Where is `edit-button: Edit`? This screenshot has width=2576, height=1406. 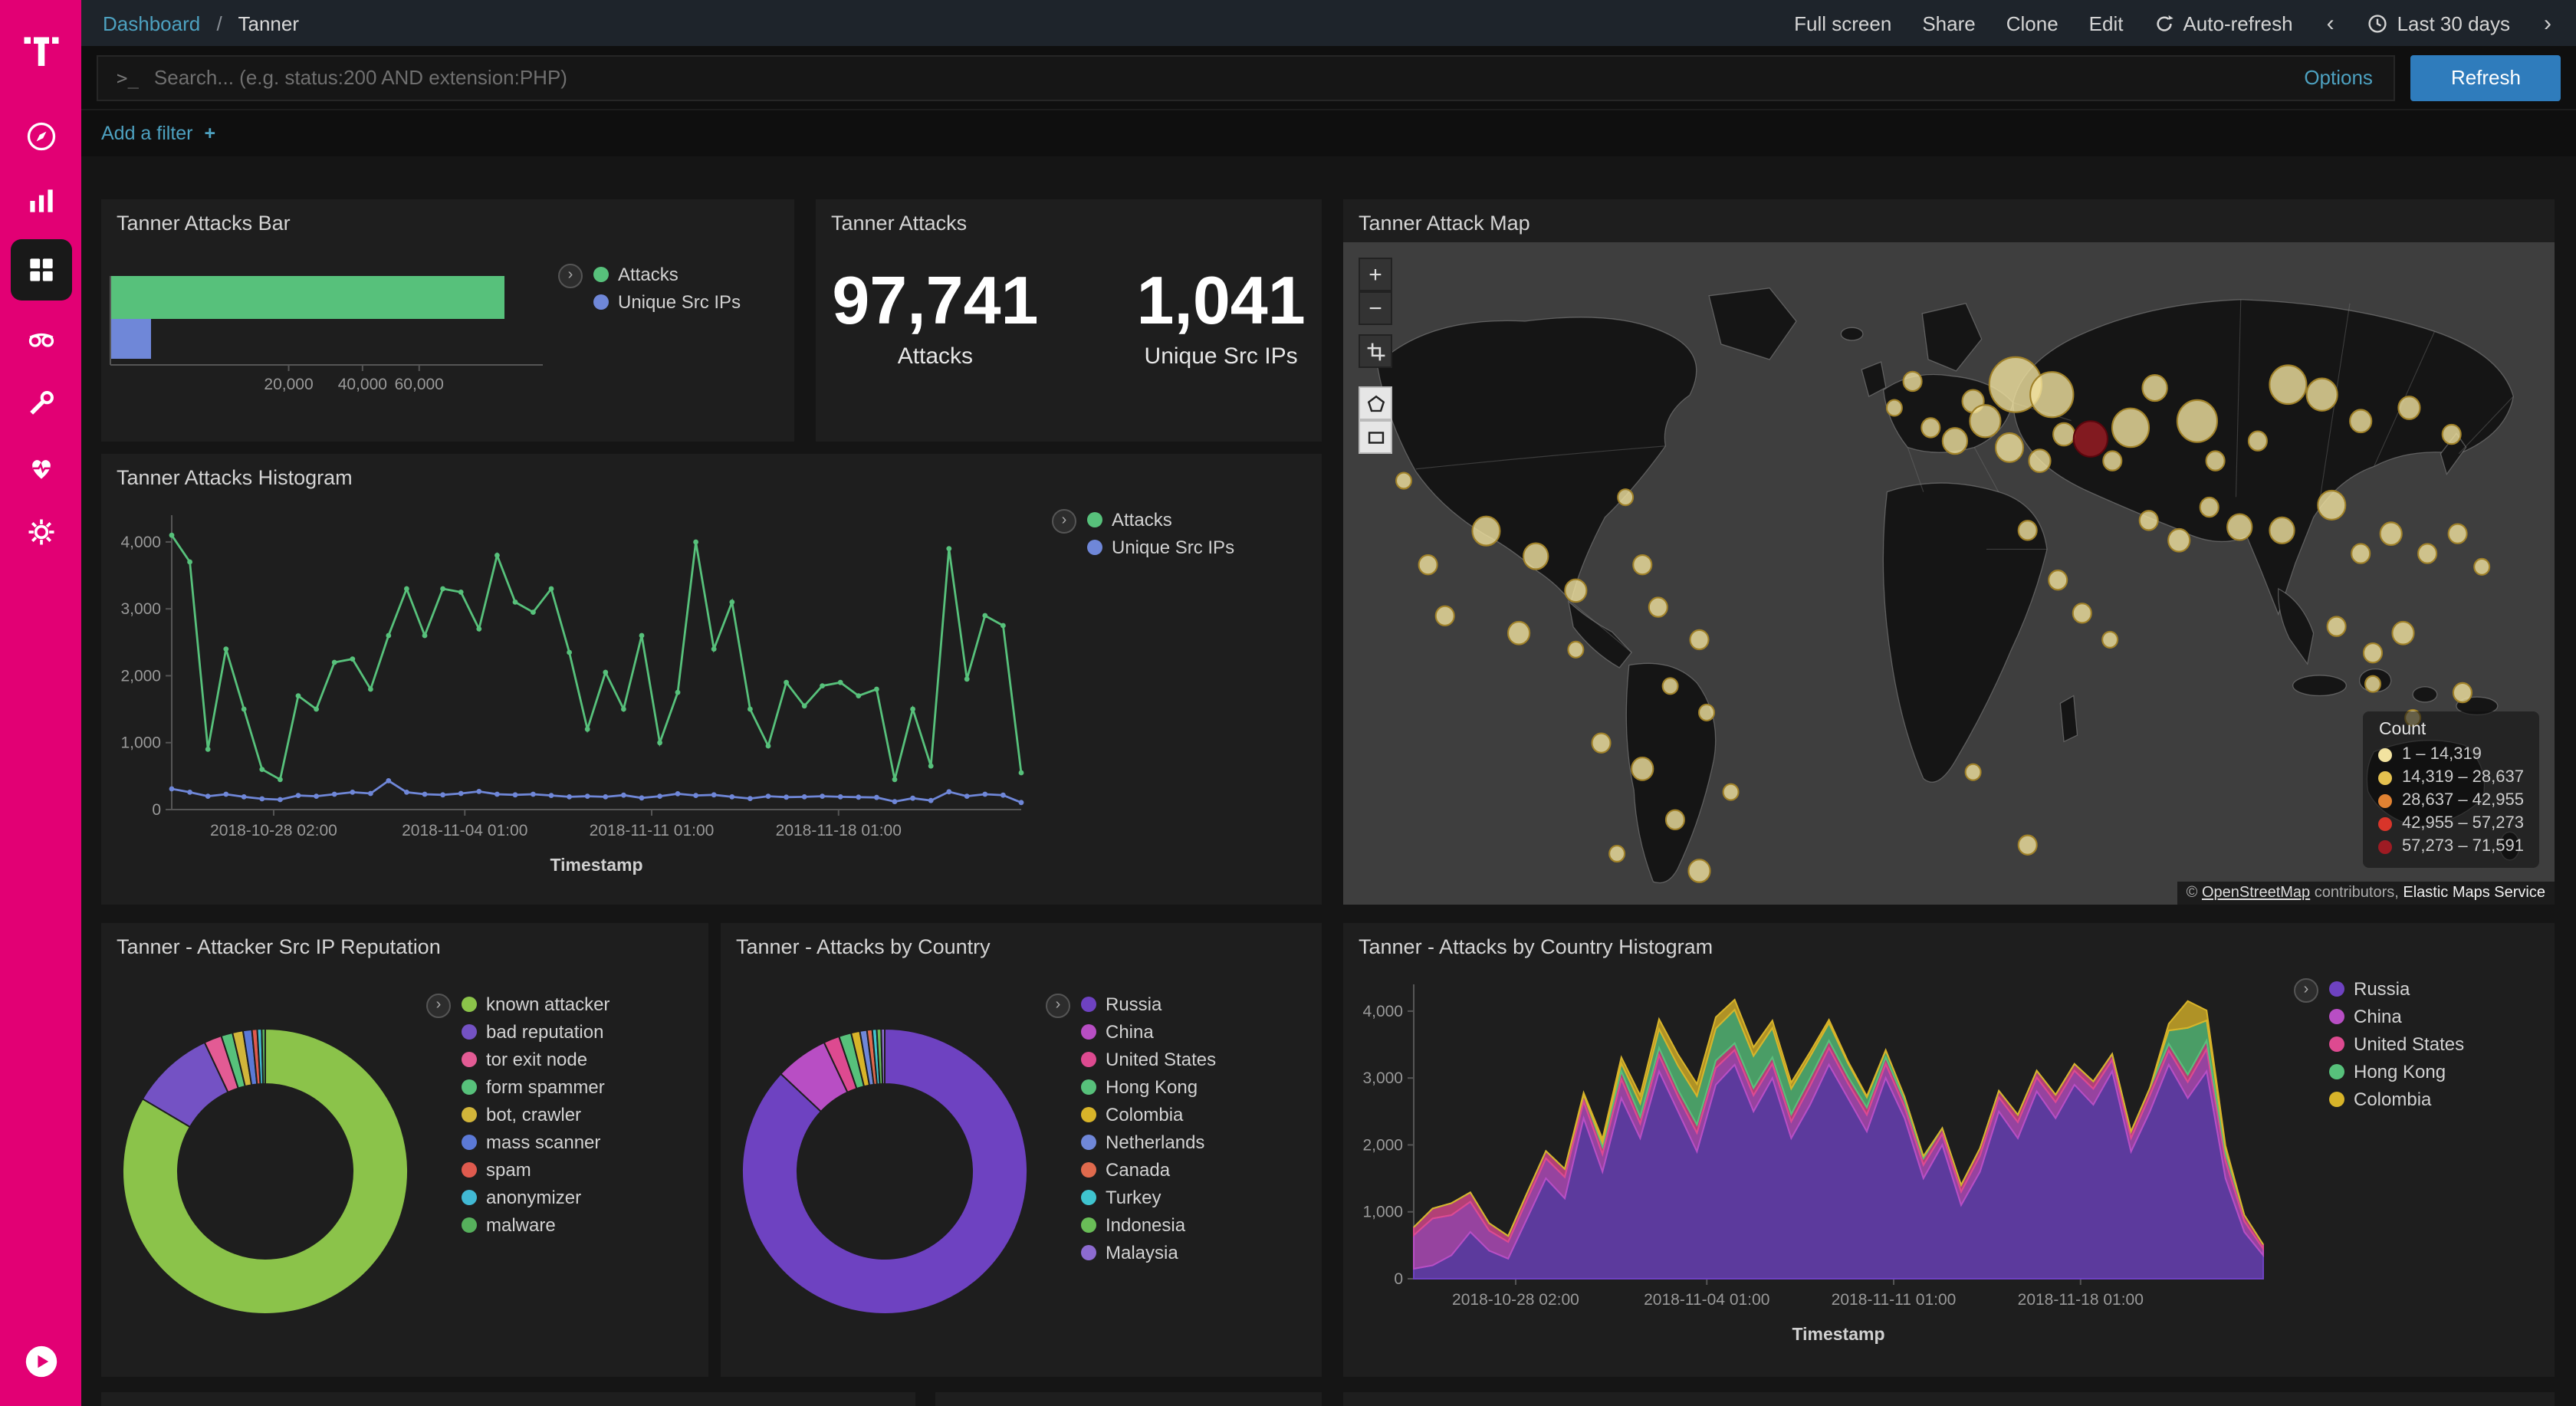
edit-button: Edit is located at coordinates (2106, 23).